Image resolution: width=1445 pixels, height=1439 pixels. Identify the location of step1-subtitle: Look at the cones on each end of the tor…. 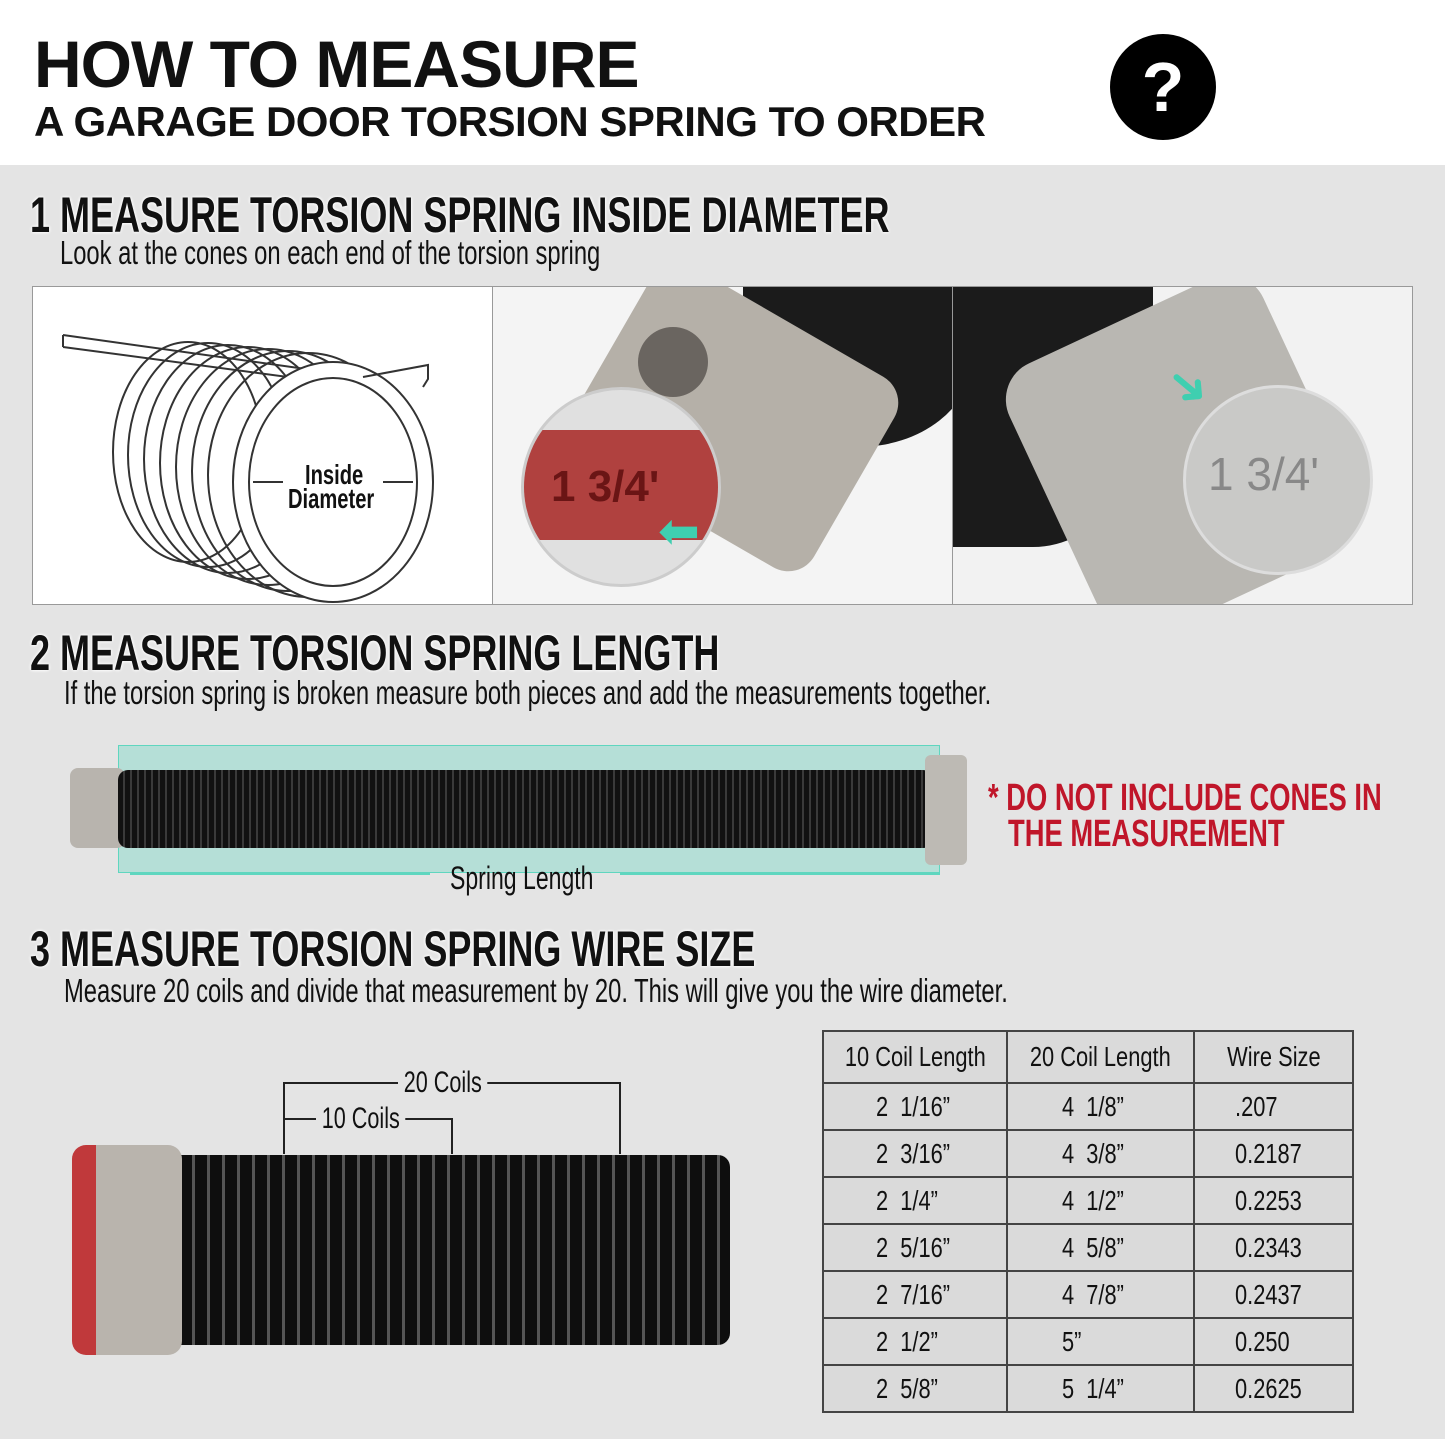
(330, 252).